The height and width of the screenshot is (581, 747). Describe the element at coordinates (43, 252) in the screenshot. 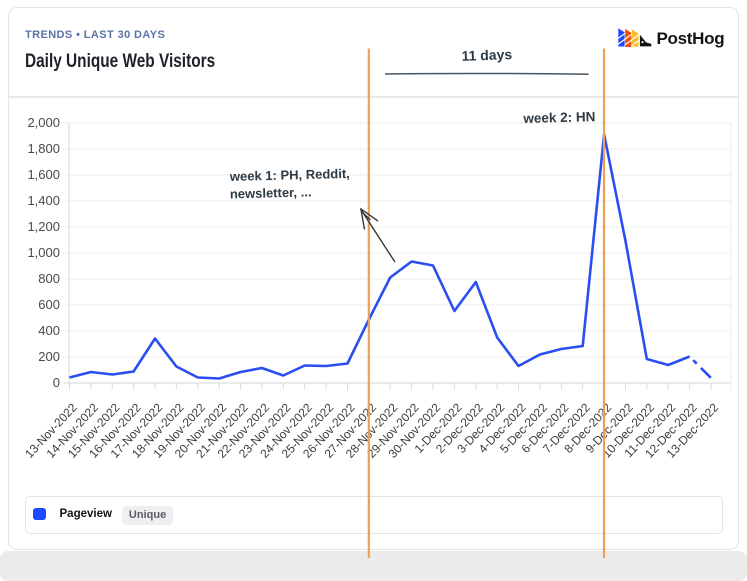

I see `svg-text: 1,000` at that location.